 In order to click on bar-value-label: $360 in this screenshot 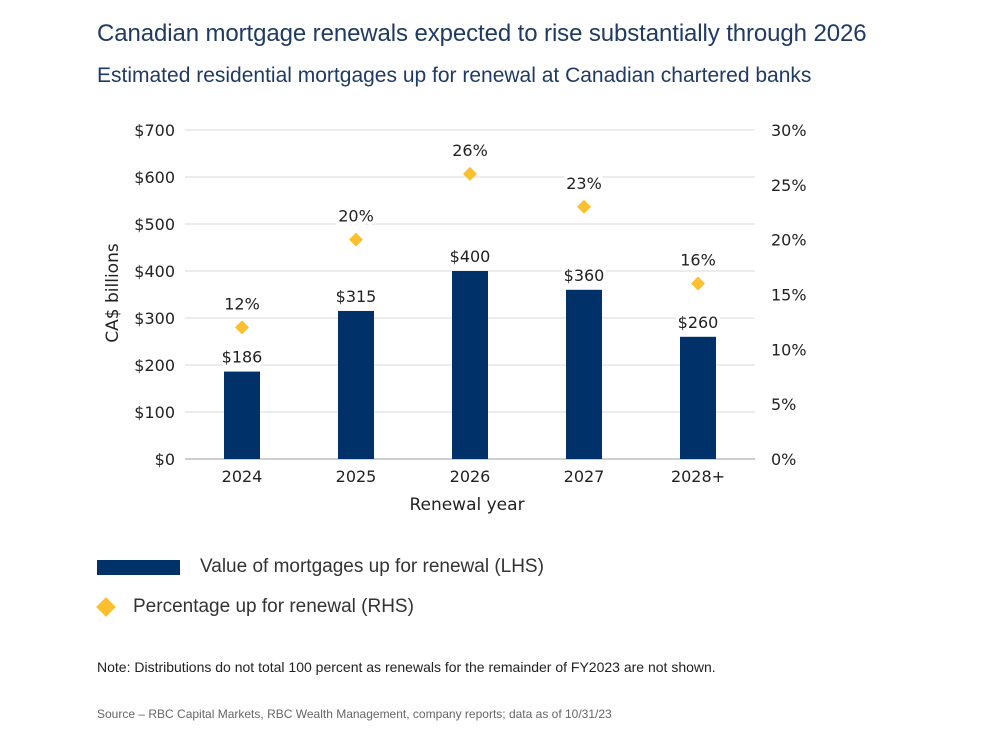, I will do `click(584, 275)`.